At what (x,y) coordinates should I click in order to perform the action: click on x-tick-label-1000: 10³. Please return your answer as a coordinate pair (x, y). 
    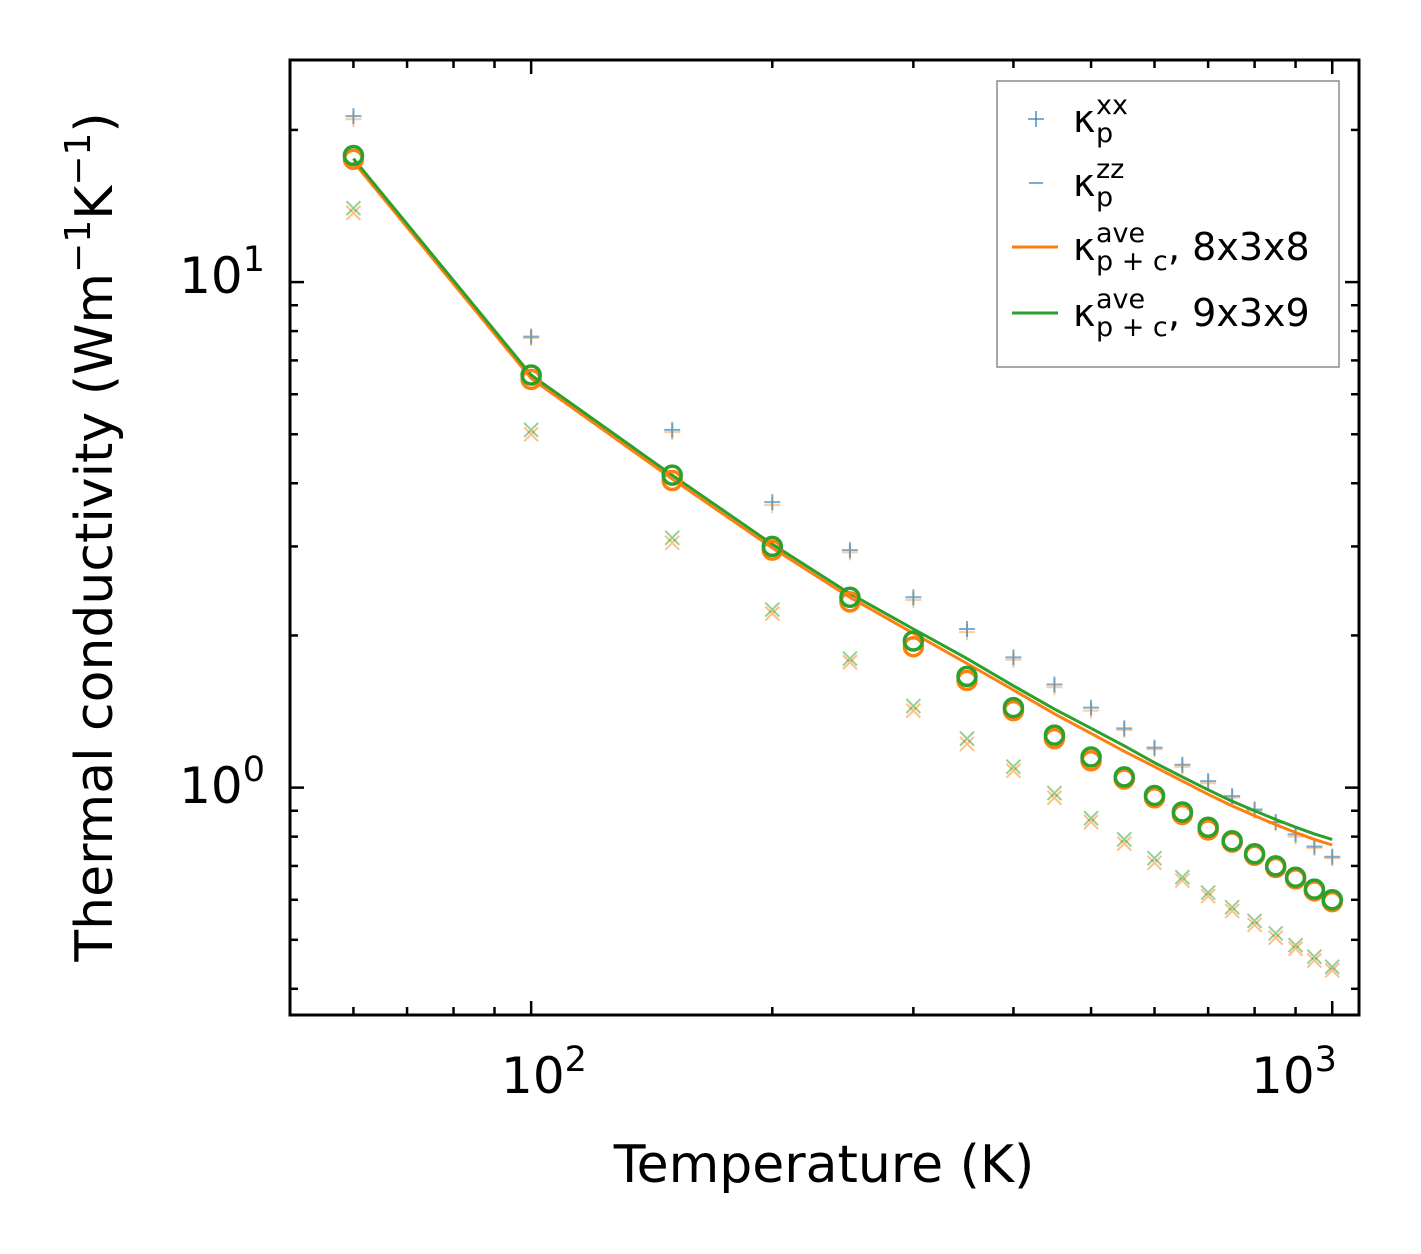
    Looking at the image, I should click on (1294, 1072).